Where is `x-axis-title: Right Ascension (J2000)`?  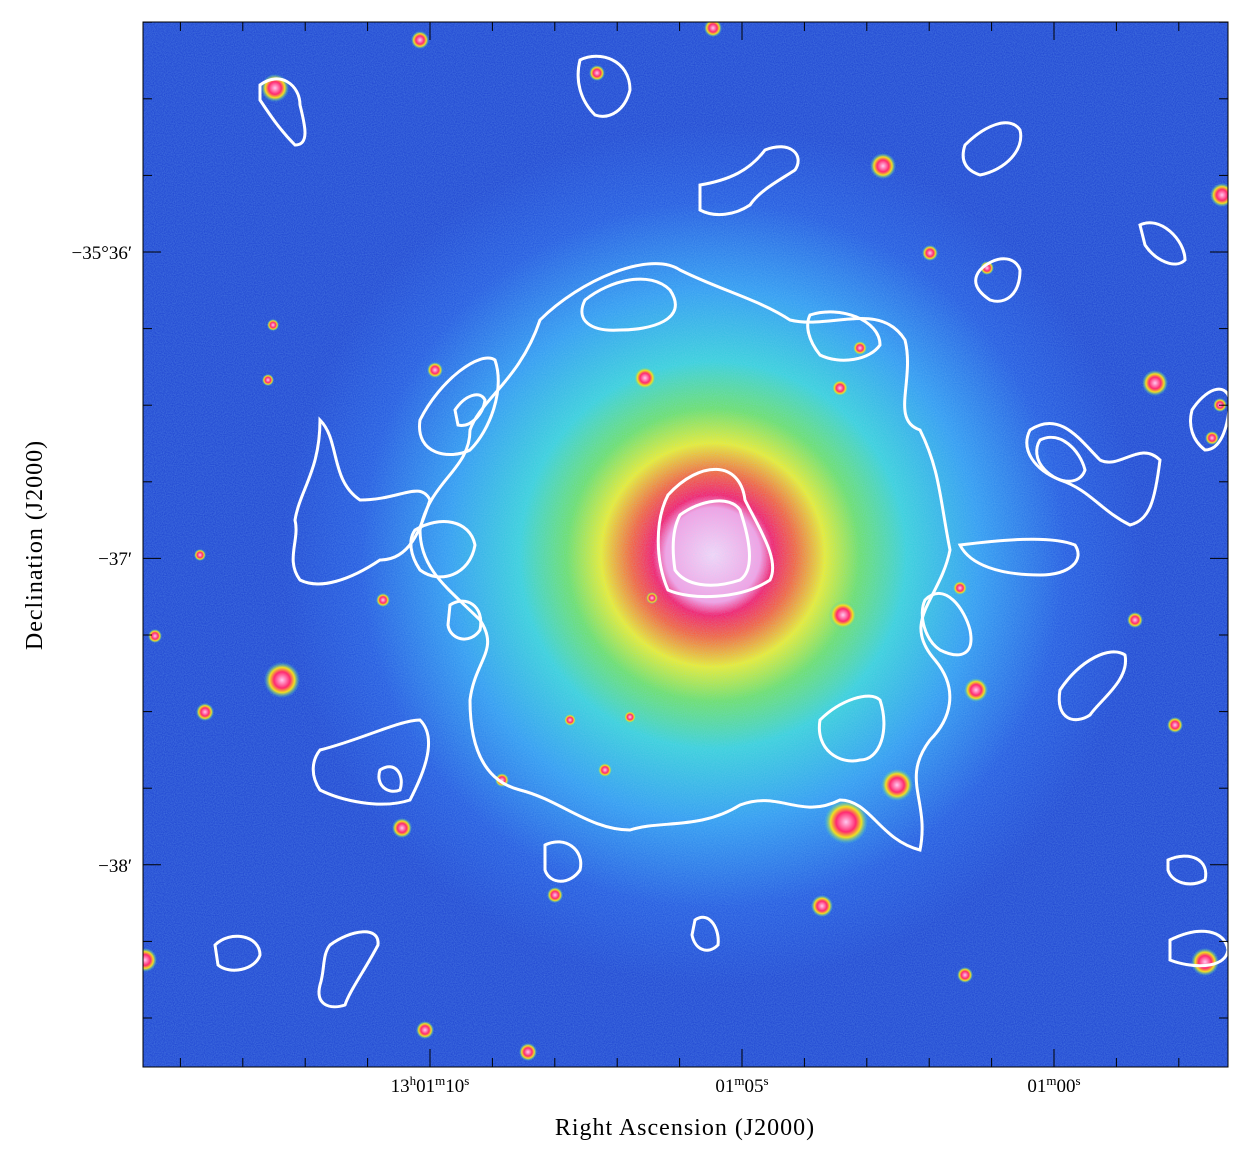 x-axis-title: Right Ascension (J2000) is located at coordinates (685, 1128).